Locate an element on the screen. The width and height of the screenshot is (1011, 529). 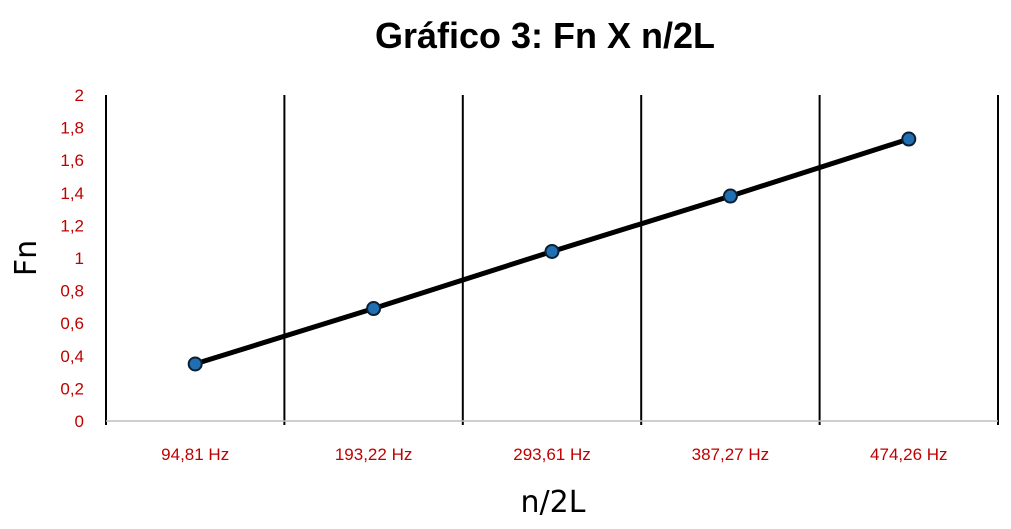
x-tick-label: 293,61 Hz is located at coordinates (552, 454).